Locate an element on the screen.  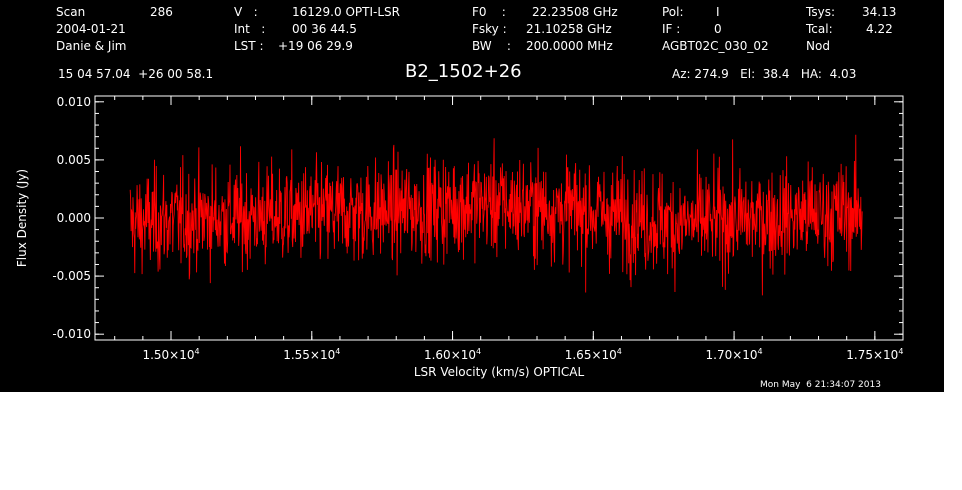
x-tick-label: 1.50×104 is located at coordinates (170, 354).